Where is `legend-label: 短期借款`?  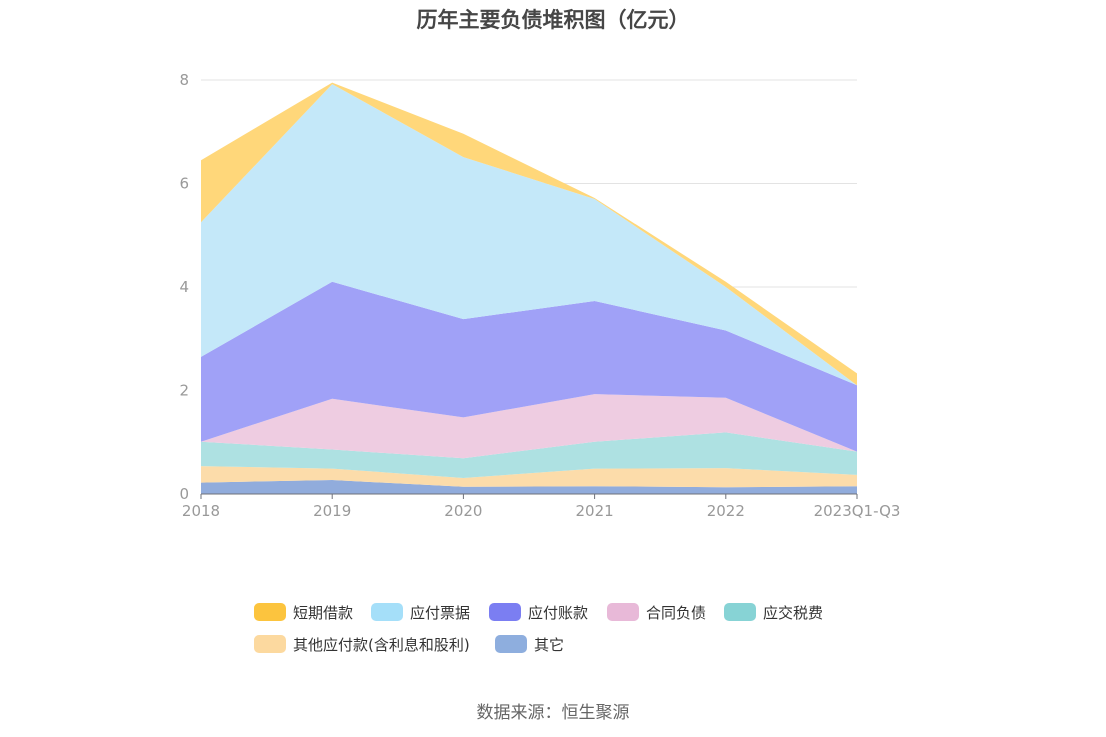
legend-label: 短期借款 is located at coordinates (323, 612).